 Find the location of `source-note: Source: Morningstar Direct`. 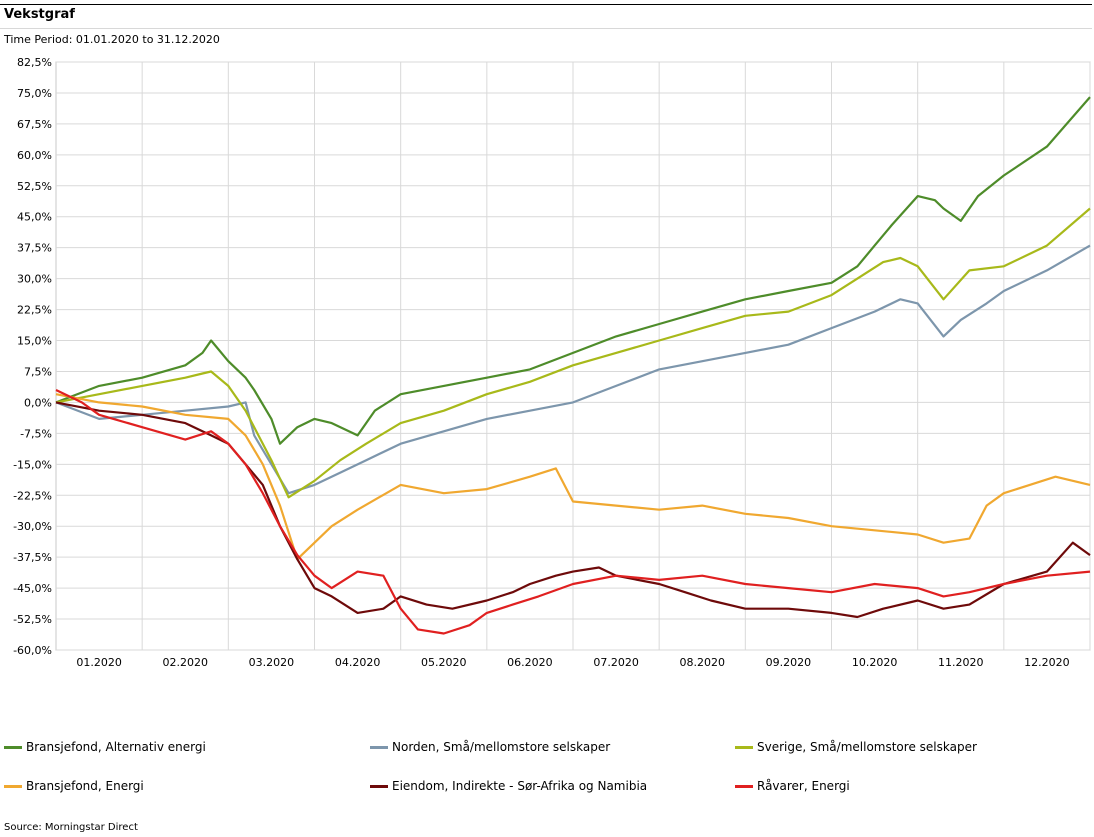

source-note: Source: Morningstar Direct is located at coordinates (71, 827).